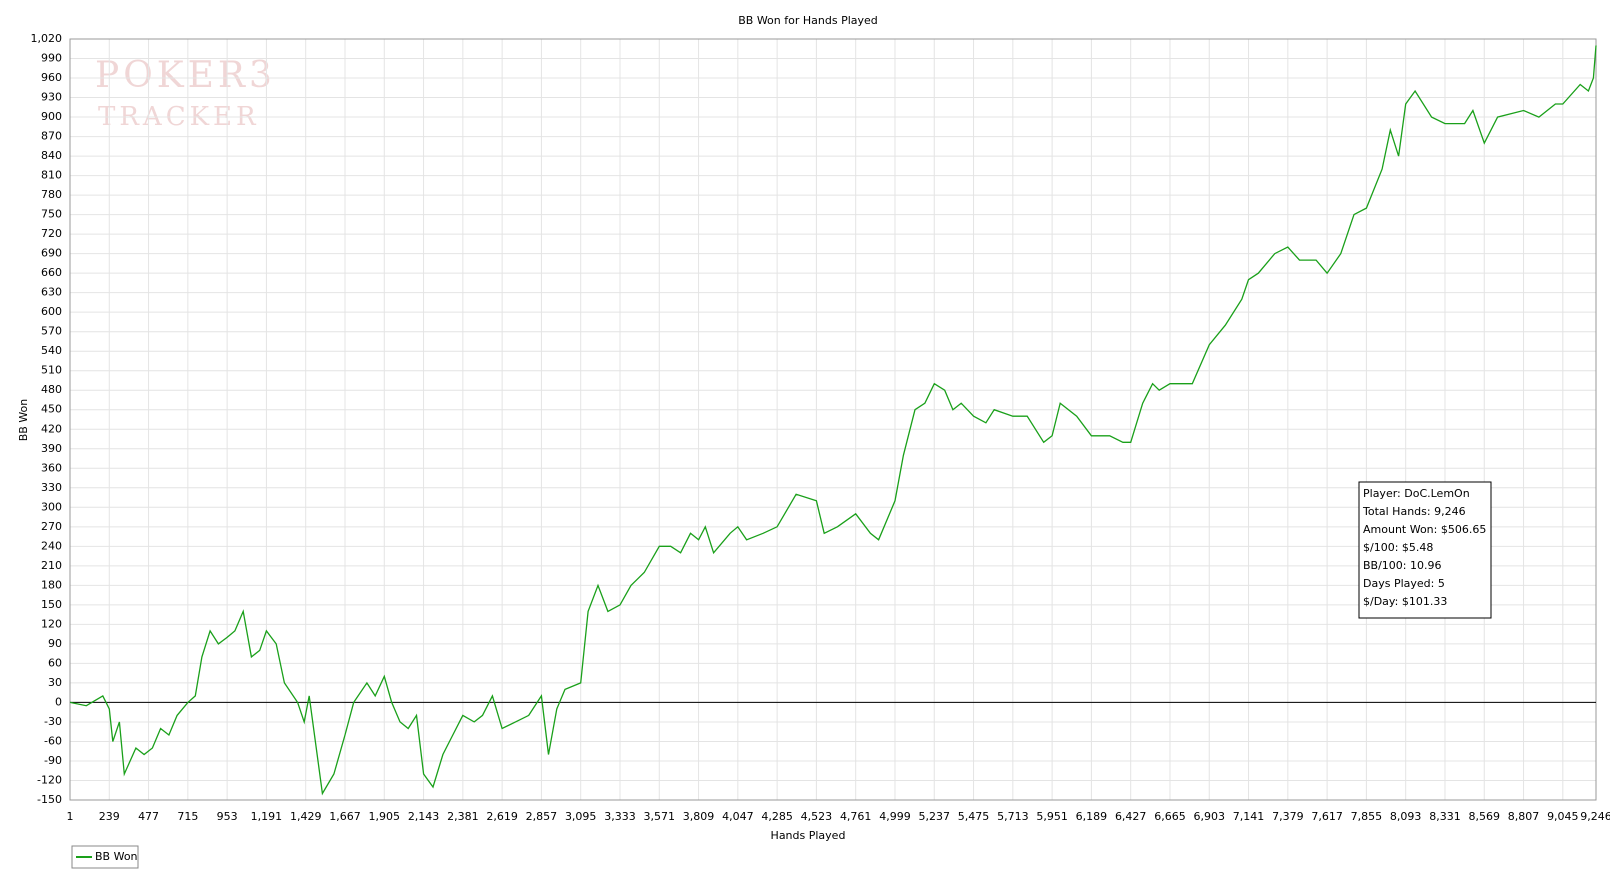  What do you see at coordinates (51, 350) in the screenshot?
I see `y-tick-label: 540` at bounding box center [51, 350].